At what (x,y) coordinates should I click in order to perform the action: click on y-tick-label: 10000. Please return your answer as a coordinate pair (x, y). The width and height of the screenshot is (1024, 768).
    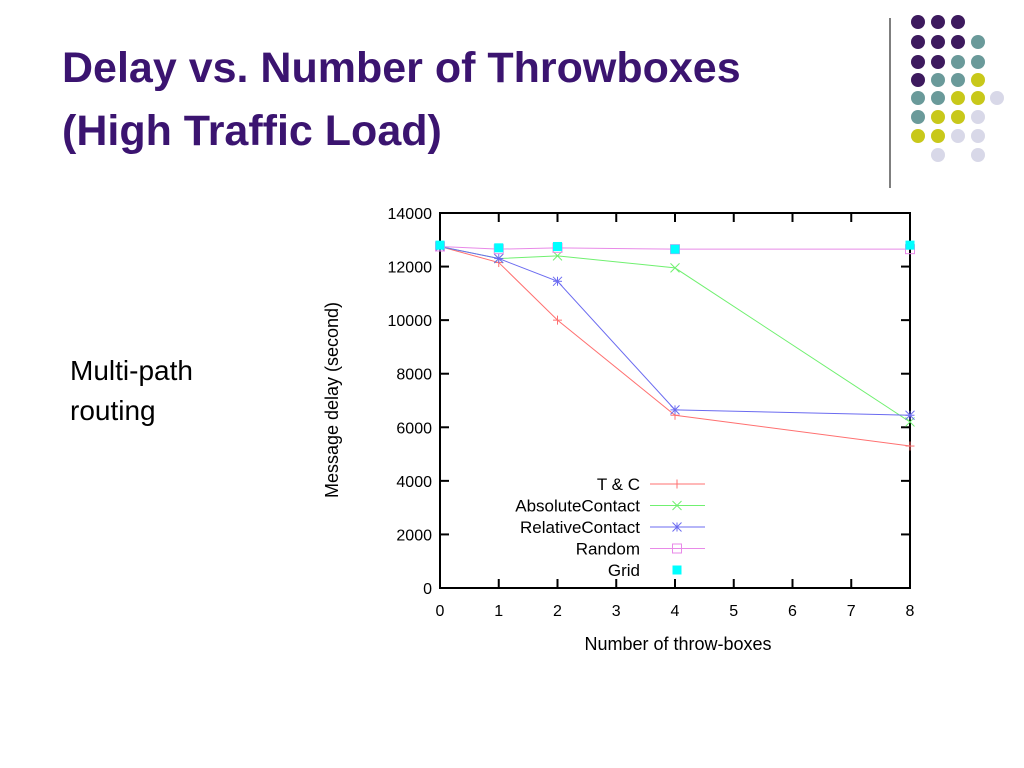
    Looking at the image, I should click on (410, 321).